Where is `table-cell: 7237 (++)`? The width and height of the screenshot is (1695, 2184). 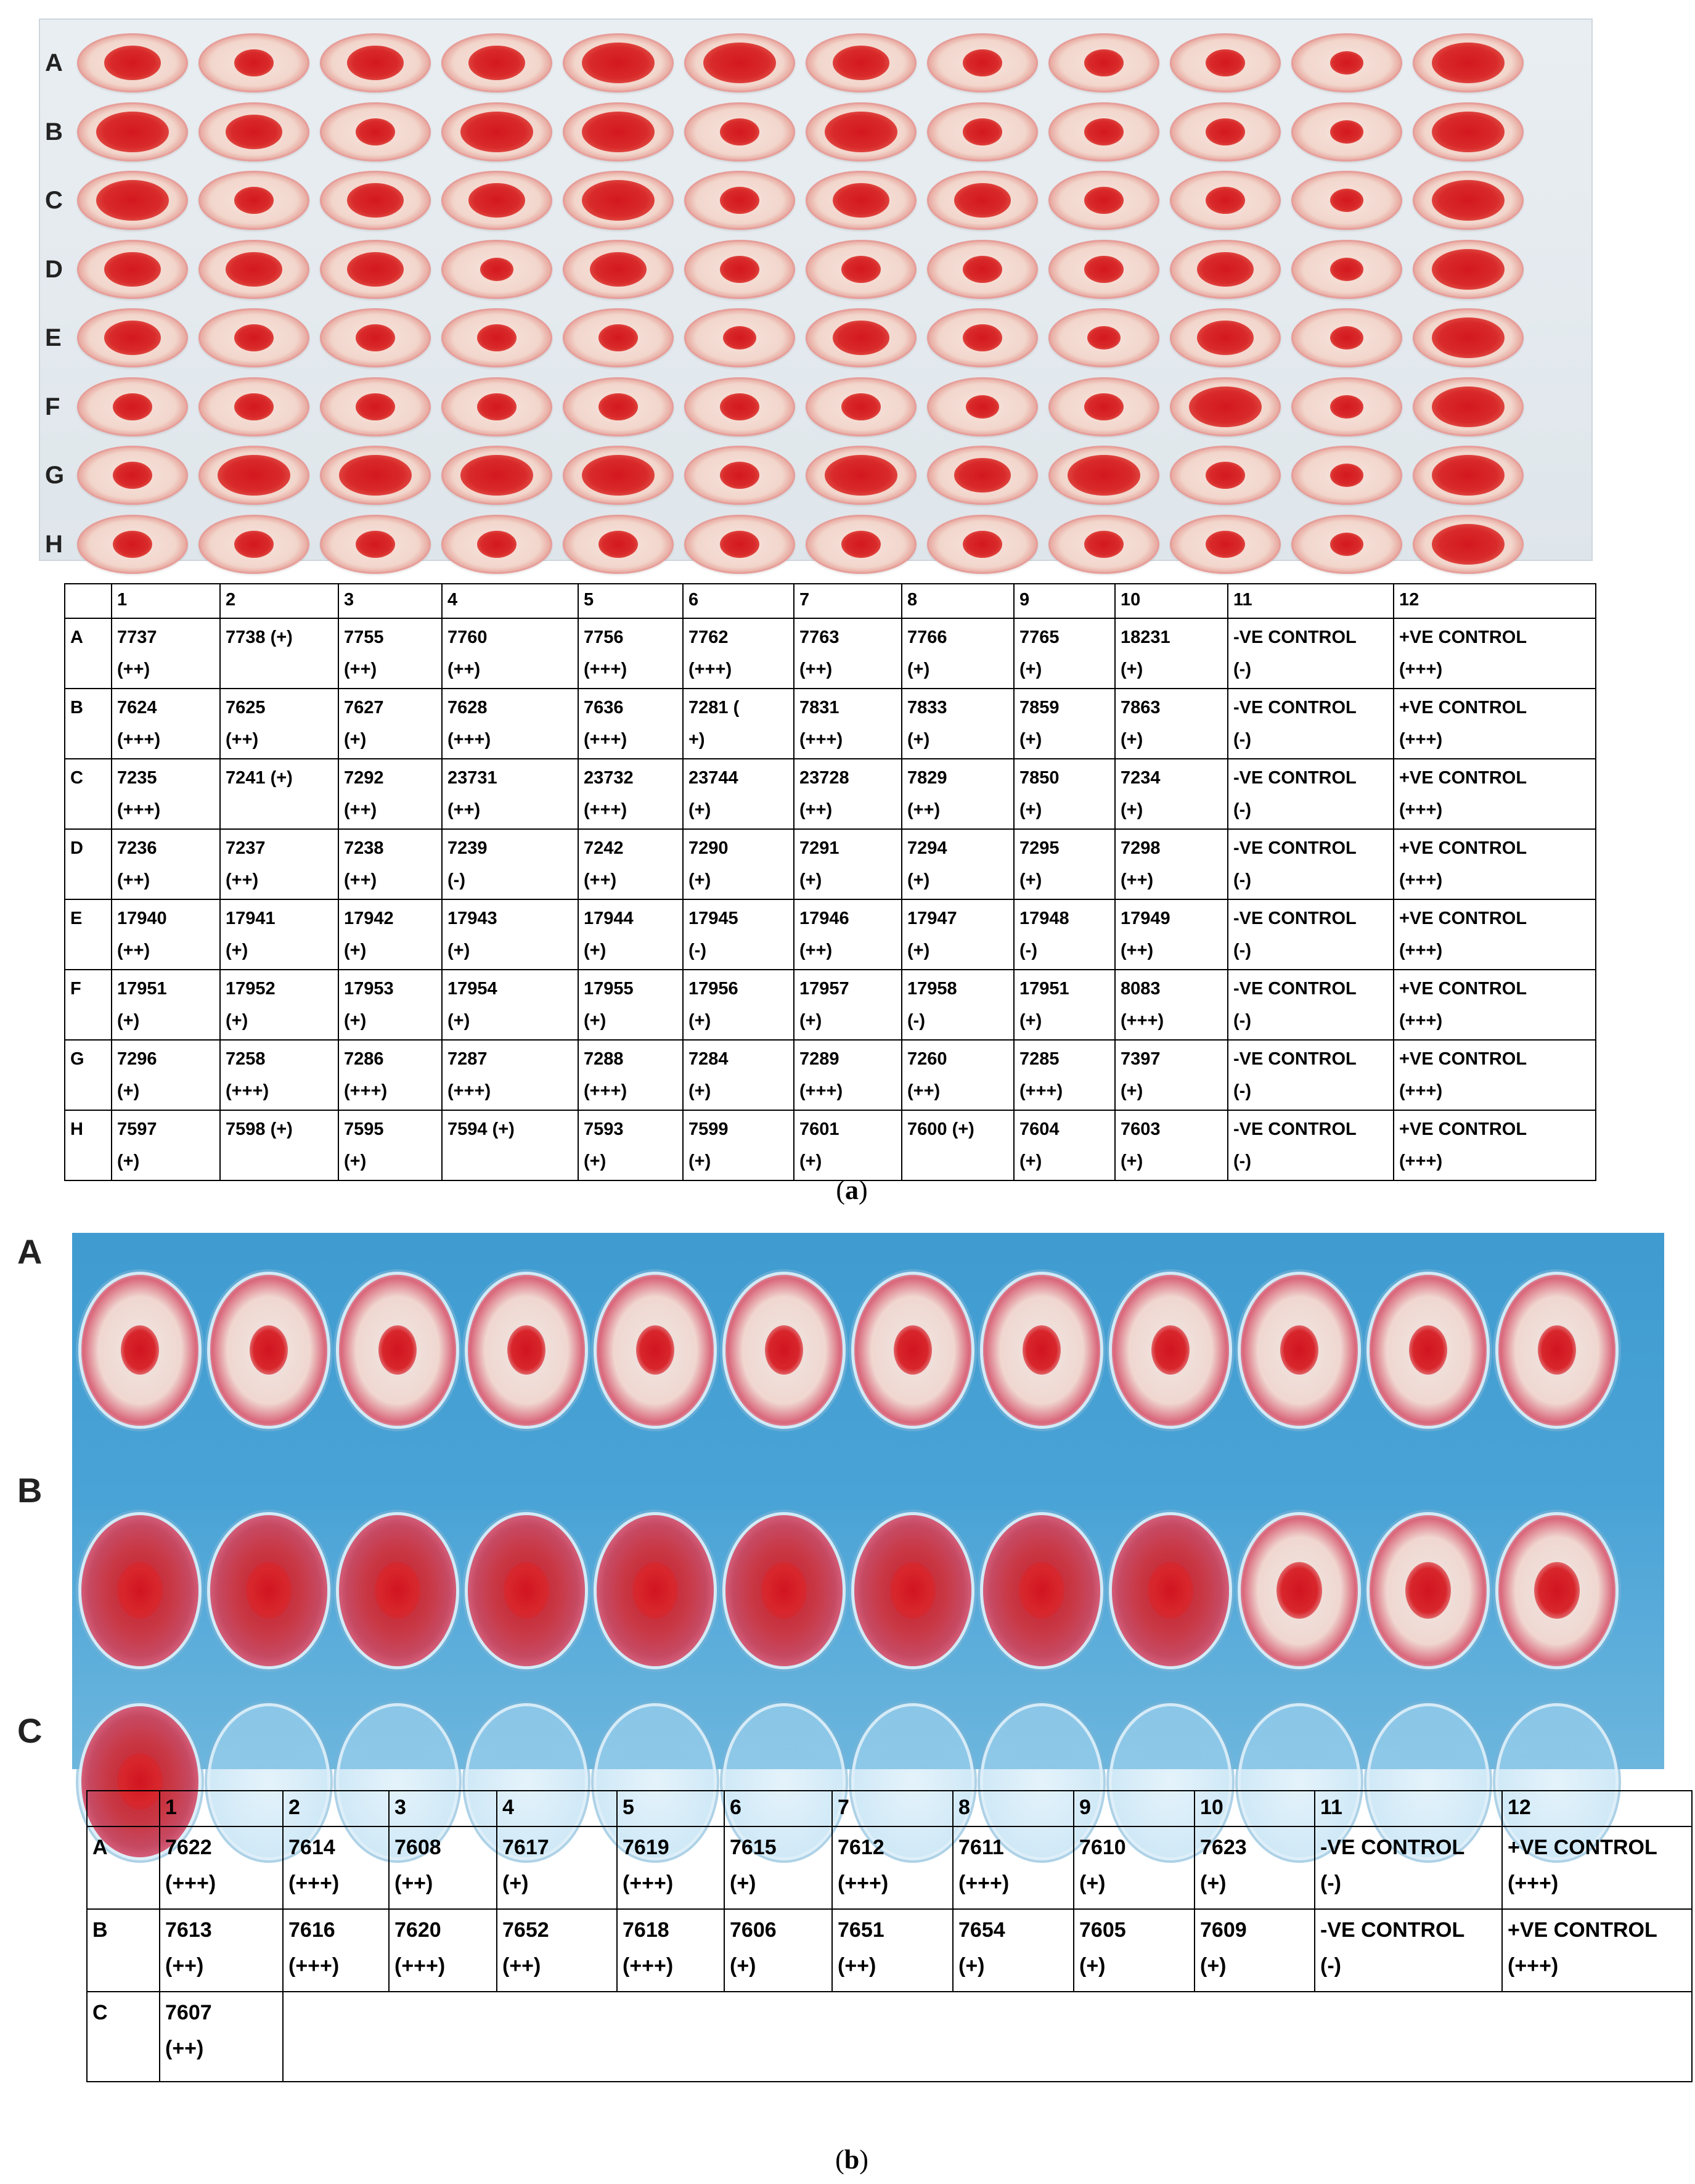 table-cell: 7237 (++) is located at coordinates (279, 864).